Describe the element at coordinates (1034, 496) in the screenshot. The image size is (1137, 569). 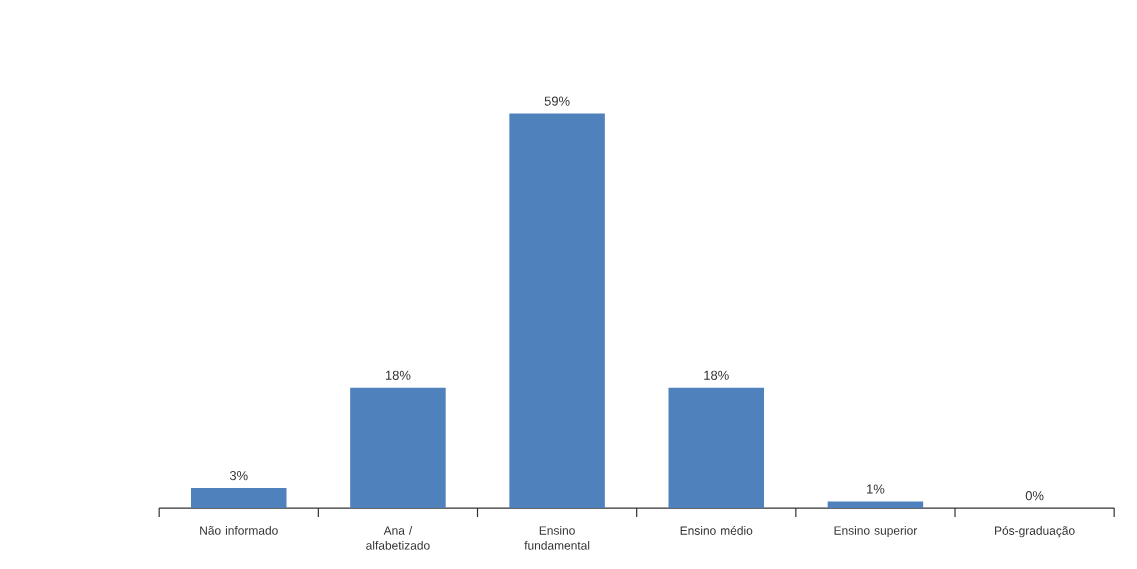
I see `data-label: 0%` at that location.